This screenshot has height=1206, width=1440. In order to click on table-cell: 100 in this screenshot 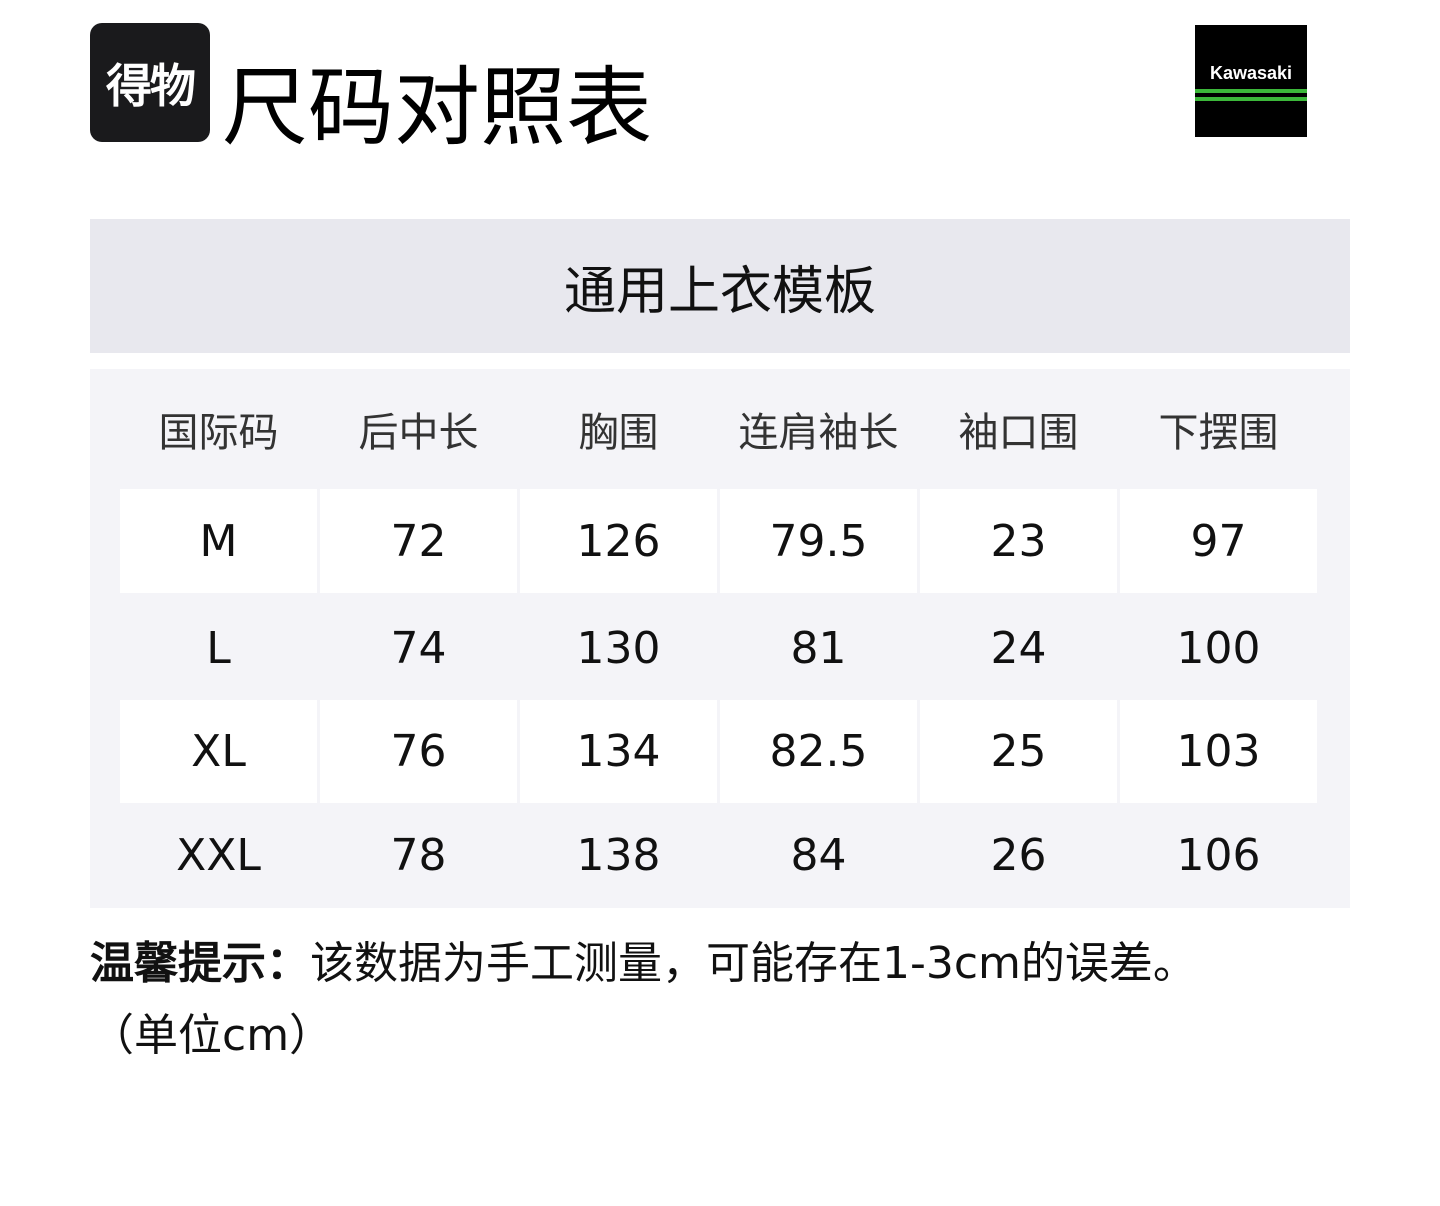, I will do `click(1218, 648)`.